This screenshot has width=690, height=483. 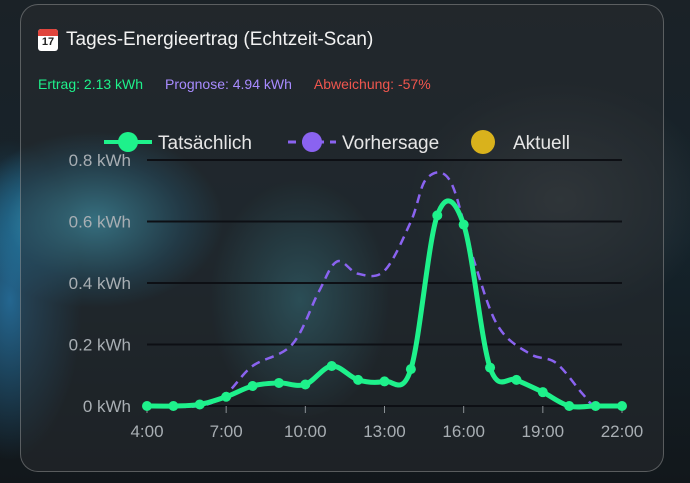 What do you see at coordinates (622, 431) in the screenshot?
I see `x-tick-label: 22:00` at bounding box center [622, 431].